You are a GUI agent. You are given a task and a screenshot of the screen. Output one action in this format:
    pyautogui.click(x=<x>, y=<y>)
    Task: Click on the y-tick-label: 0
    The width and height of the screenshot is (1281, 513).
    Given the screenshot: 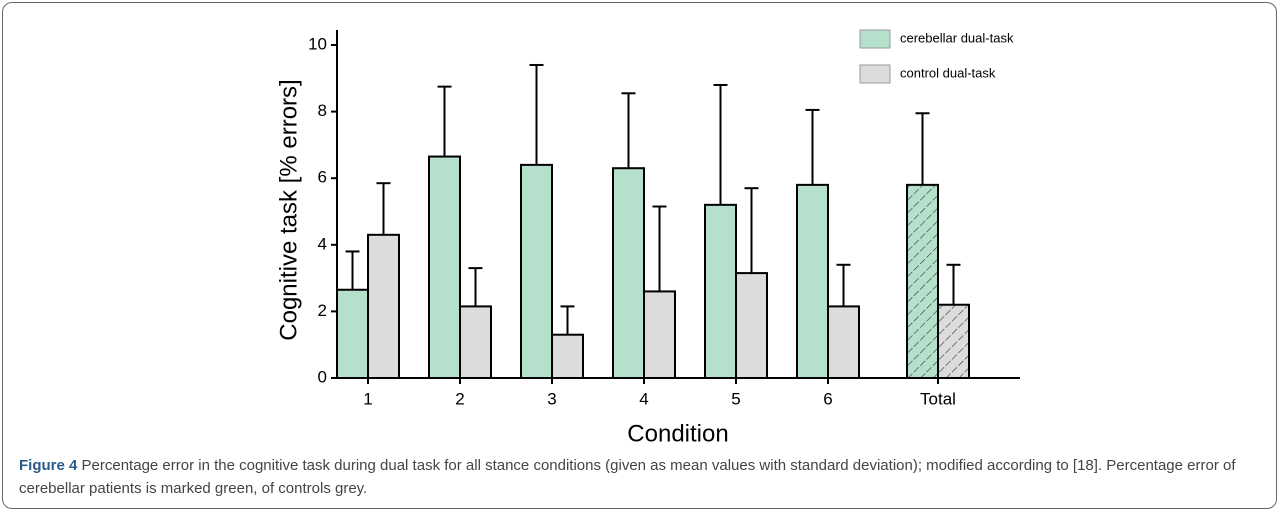 What is the action you would take?
    pyautogui.click(x=322, y=376)
    